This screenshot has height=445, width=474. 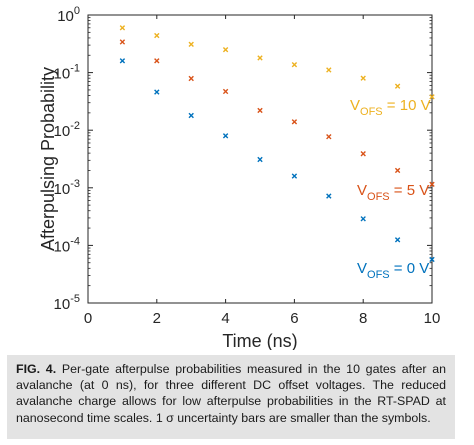 I want to click on series-label: VOFS = 0 V, so click(x=393, y=270).